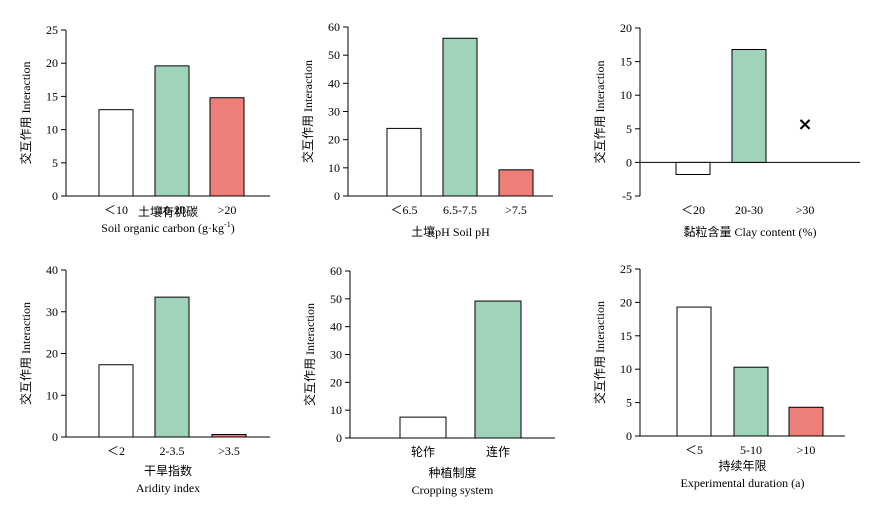  I want to click on category-label: ＜5, so click(694, 450).